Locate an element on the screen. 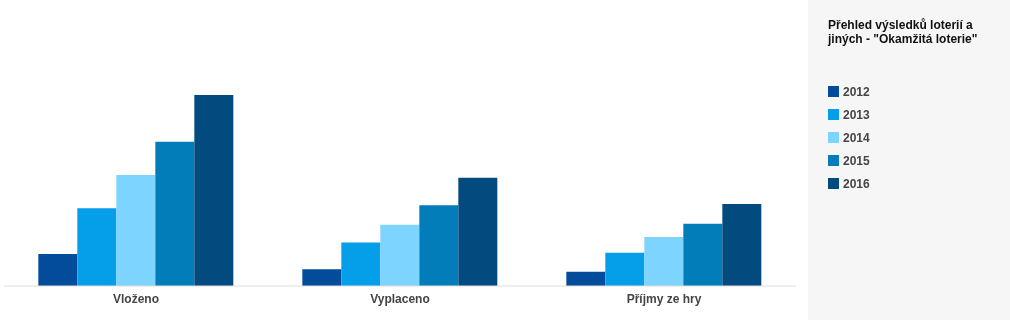 Image resolution: width=1010 pixels, height=320 pixels. legend-label: 2014 is located at coordinates (856, 137).